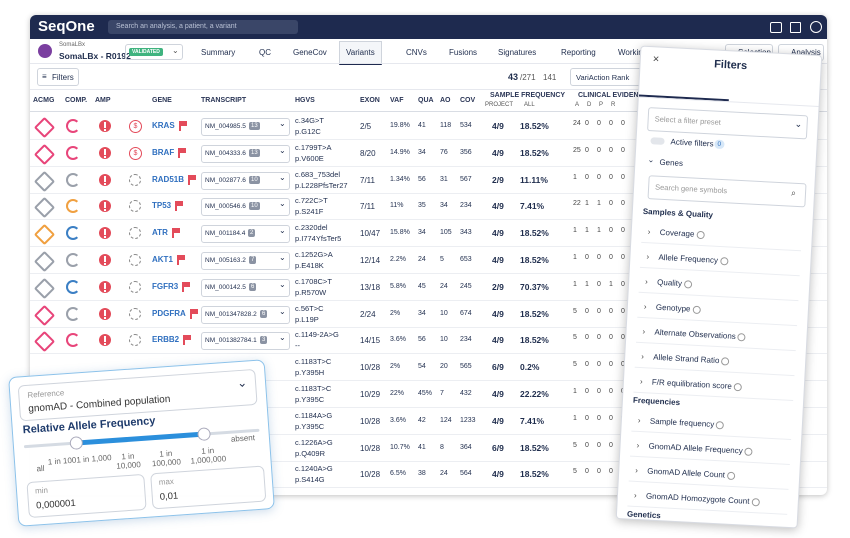 This screenshot has height=538, width=850. Describe the element at coordinates (517, 52) in the screenshot. I see `tab: Signatures` at that location.